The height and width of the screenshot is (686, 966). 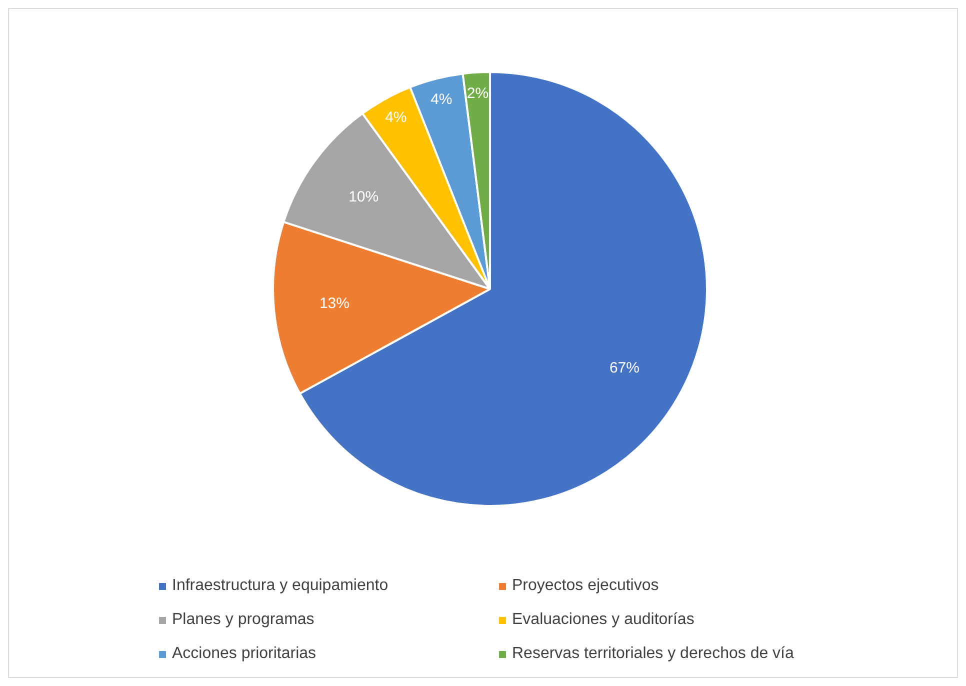 What do you see at coordinates (603, 620) in the screenshot?
I see `legend-label: Evaluaciones y auditorías` at bounding box center [603, 620].